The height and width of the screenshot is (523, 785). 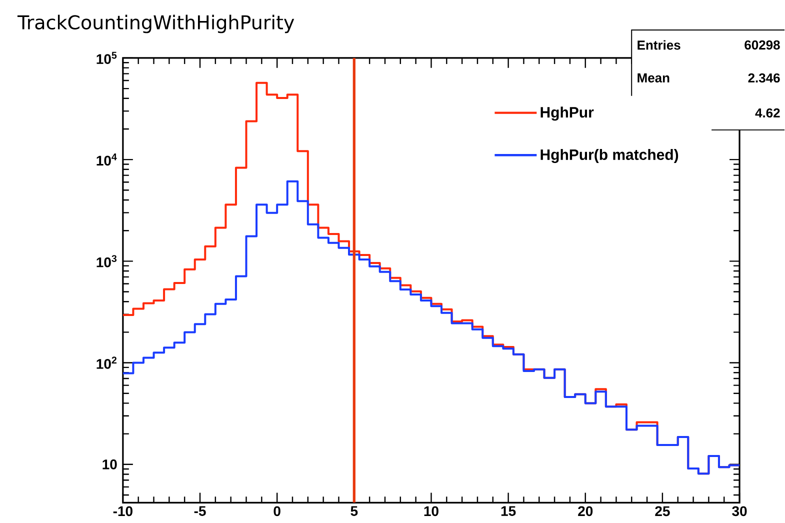 I want to click on text: 2.346, so click(x=764, y=78).